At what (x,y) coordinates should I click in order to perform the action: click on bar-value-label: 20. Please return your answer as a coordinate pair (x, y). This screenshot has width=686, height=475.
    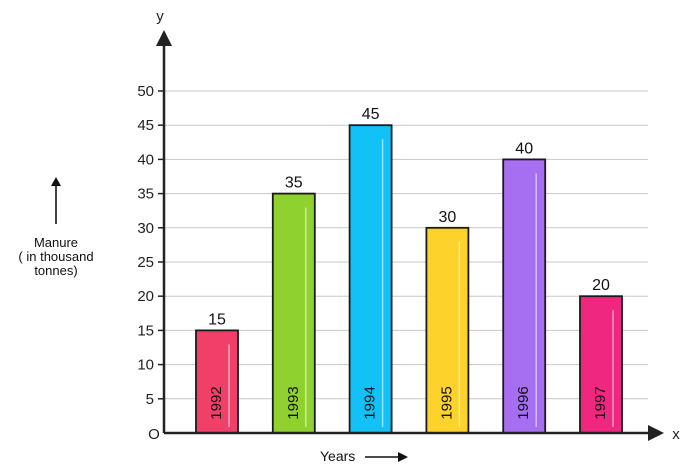
    Looking at the image, I should click on (601, 285).